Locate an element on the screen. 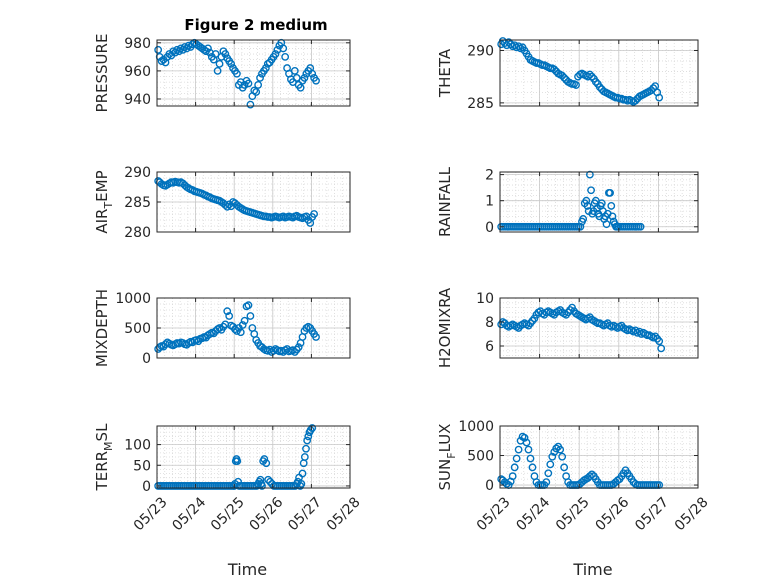  air_temp-ytick-label: 290 is located at coordinates (137, 173).